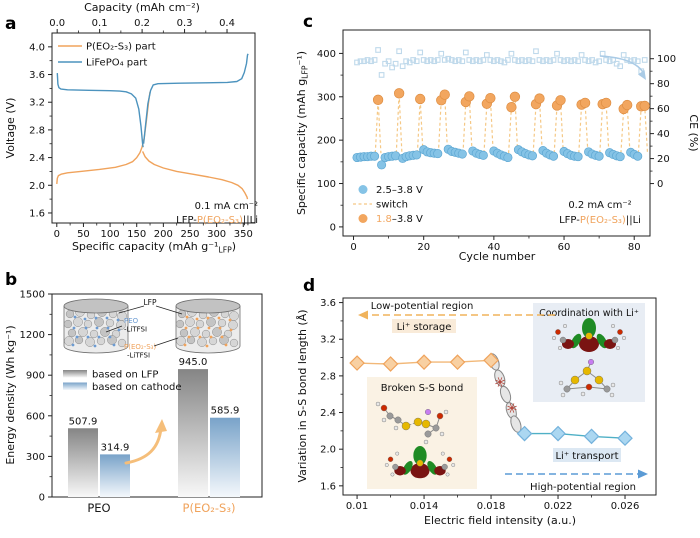  Describe the element at coordinates (35, 376) in the screenshot. I see `tick-label: 900` at that location.